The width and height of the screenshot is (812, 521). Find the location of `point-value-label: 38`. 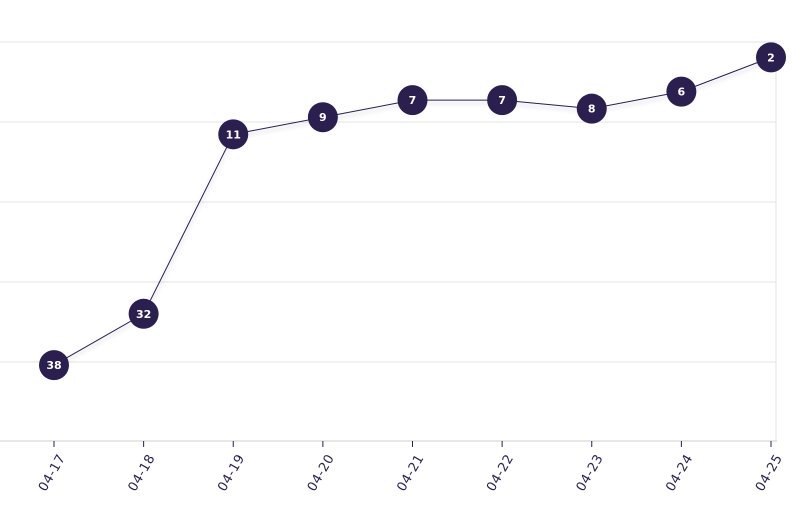

point-value-label: 38 is located at coordinates (53, 365).